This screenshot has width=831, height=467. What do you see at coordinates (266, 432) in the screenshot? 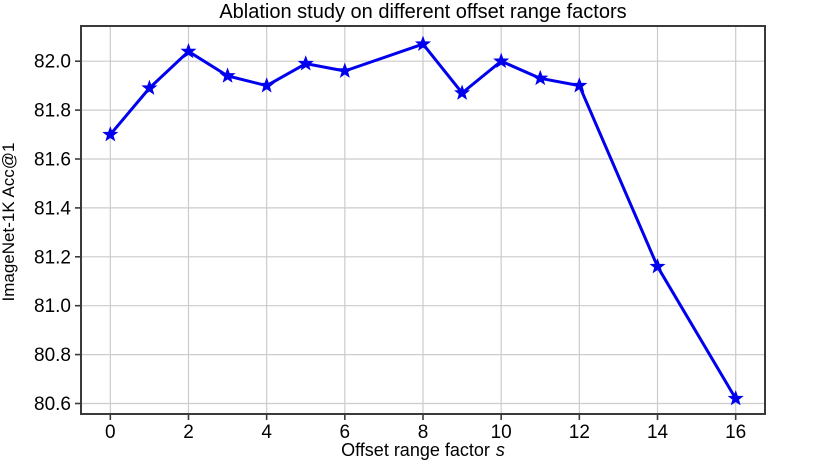
I see `x-tick-label: 4` at bounding box center [266, 432].